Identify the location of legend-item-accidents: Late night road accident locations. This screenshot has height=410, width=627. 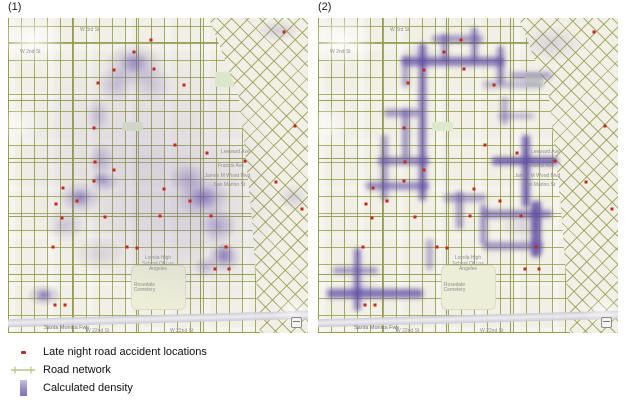
(108, 352).